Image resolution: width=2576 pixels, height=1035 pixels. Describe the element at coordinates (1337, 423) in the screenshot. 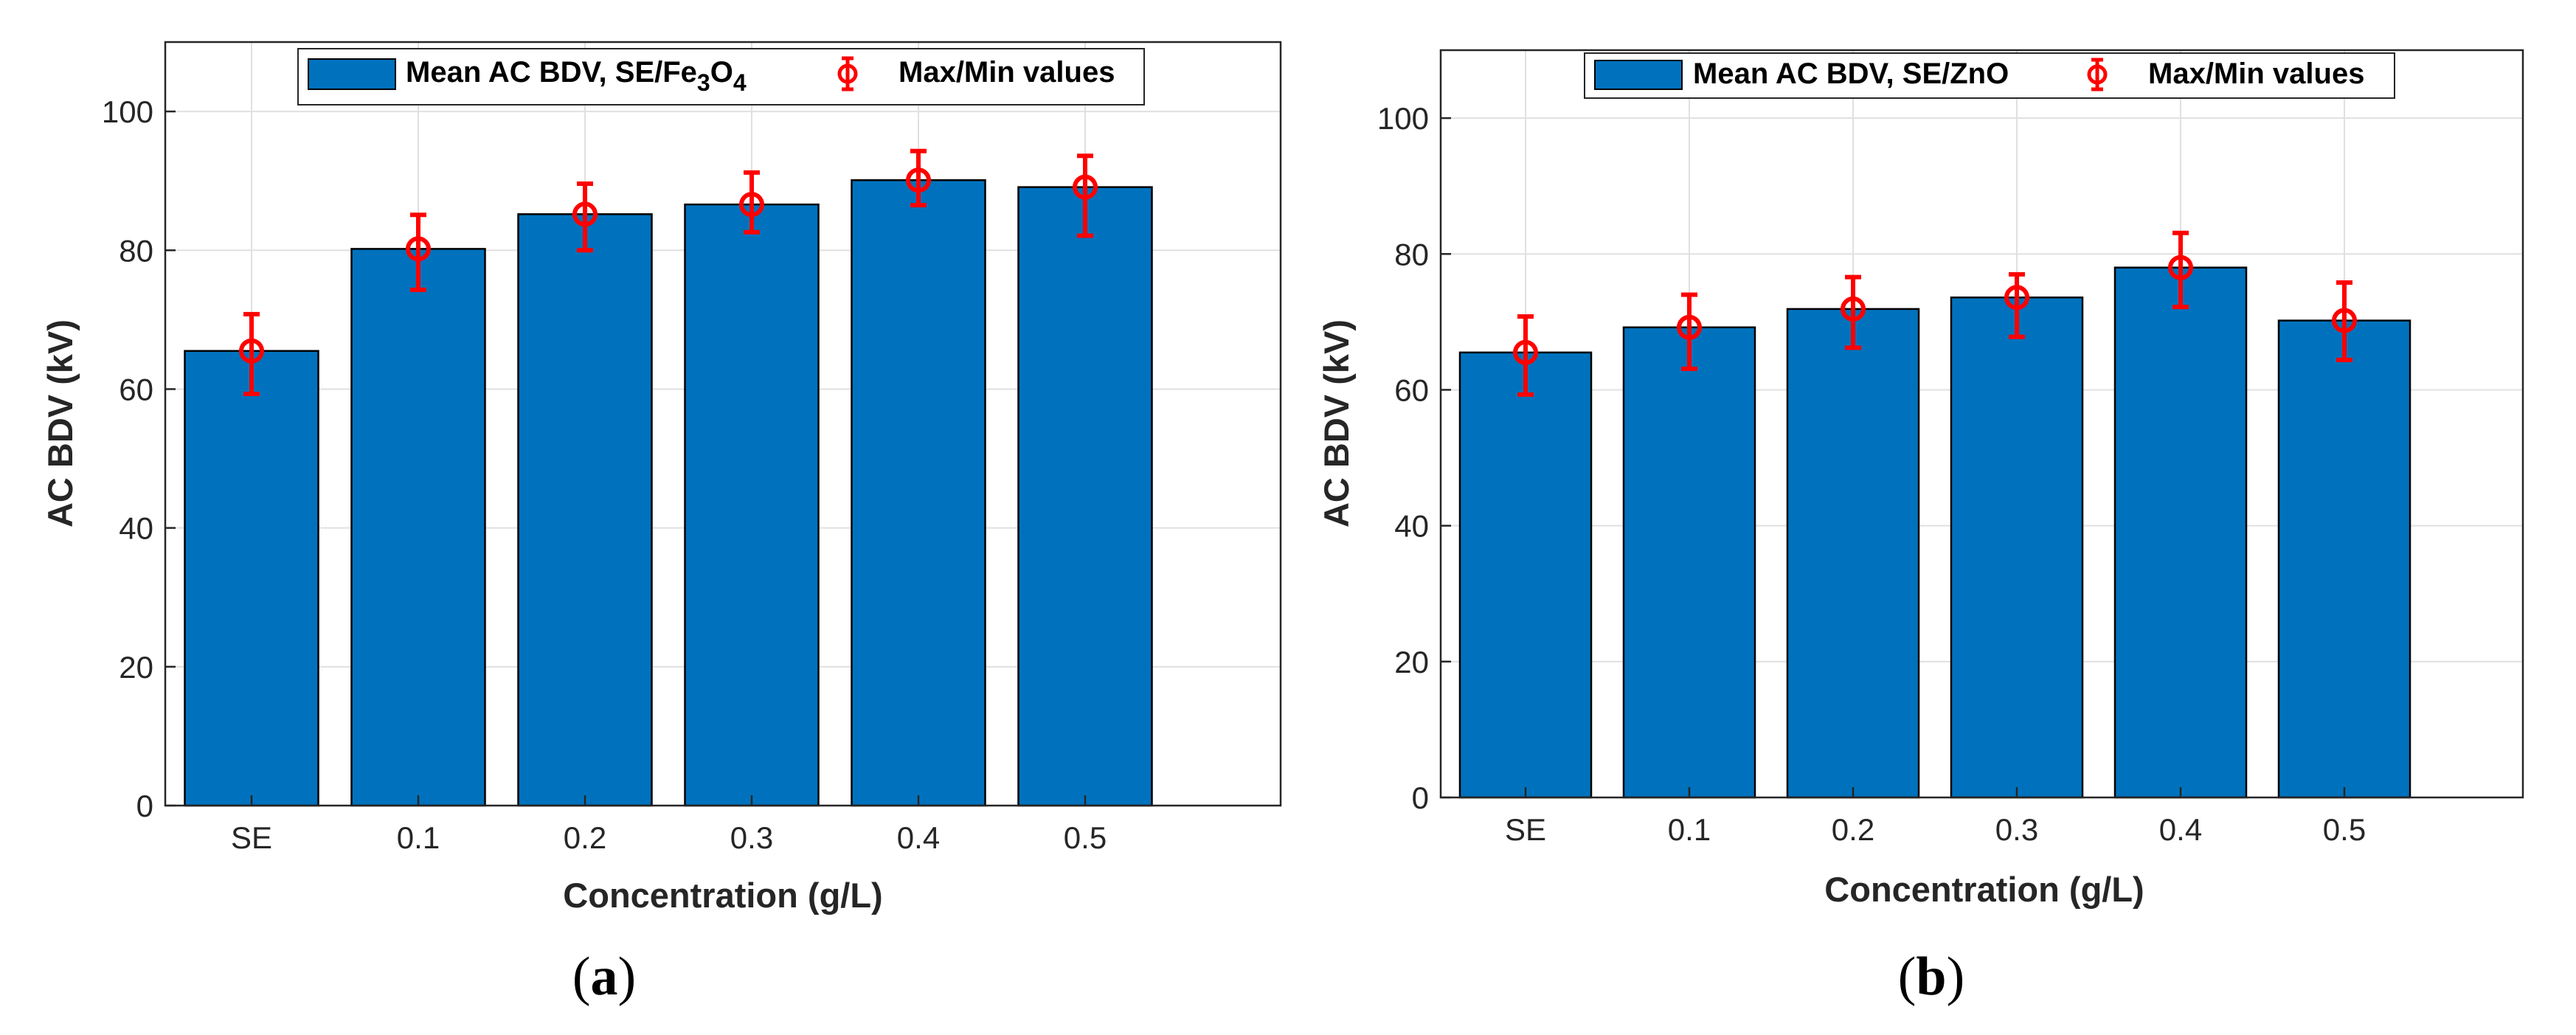

I see `y-axis-label-b: AC BDV (kV)` at that location.